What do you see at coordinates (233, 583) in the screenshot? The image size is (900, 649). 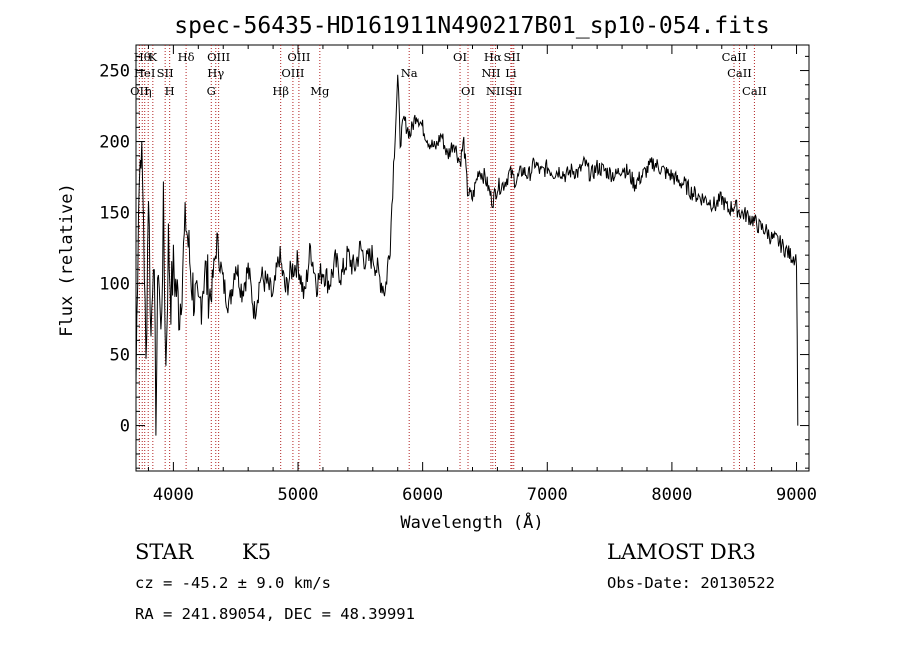 I see `redshift-velocity: cz = -45.2 ± 9.0 km/s` at bounding box center [233, 583].